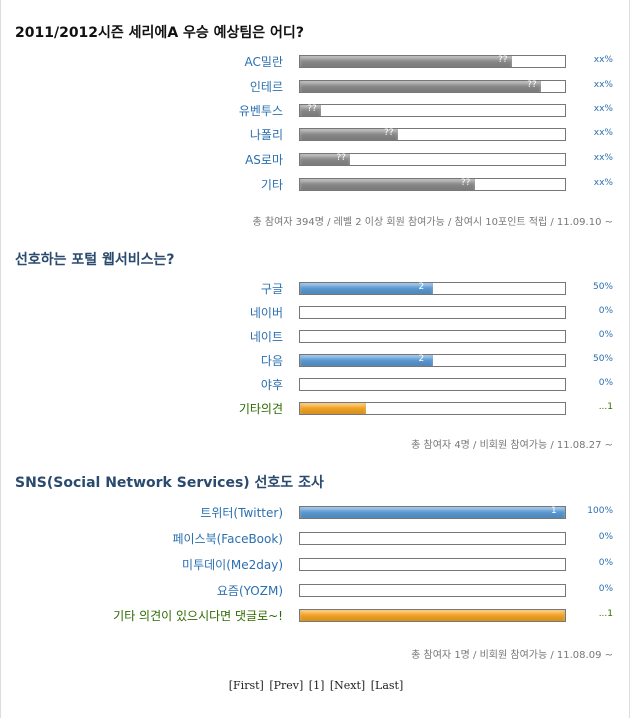 This screenshot has height=718, width=630. I want to click on bar-label: 1, so click(554, 511).